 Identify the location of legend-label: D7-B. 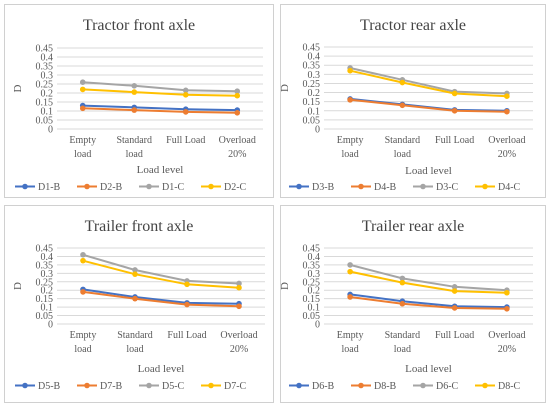
(111, 386).